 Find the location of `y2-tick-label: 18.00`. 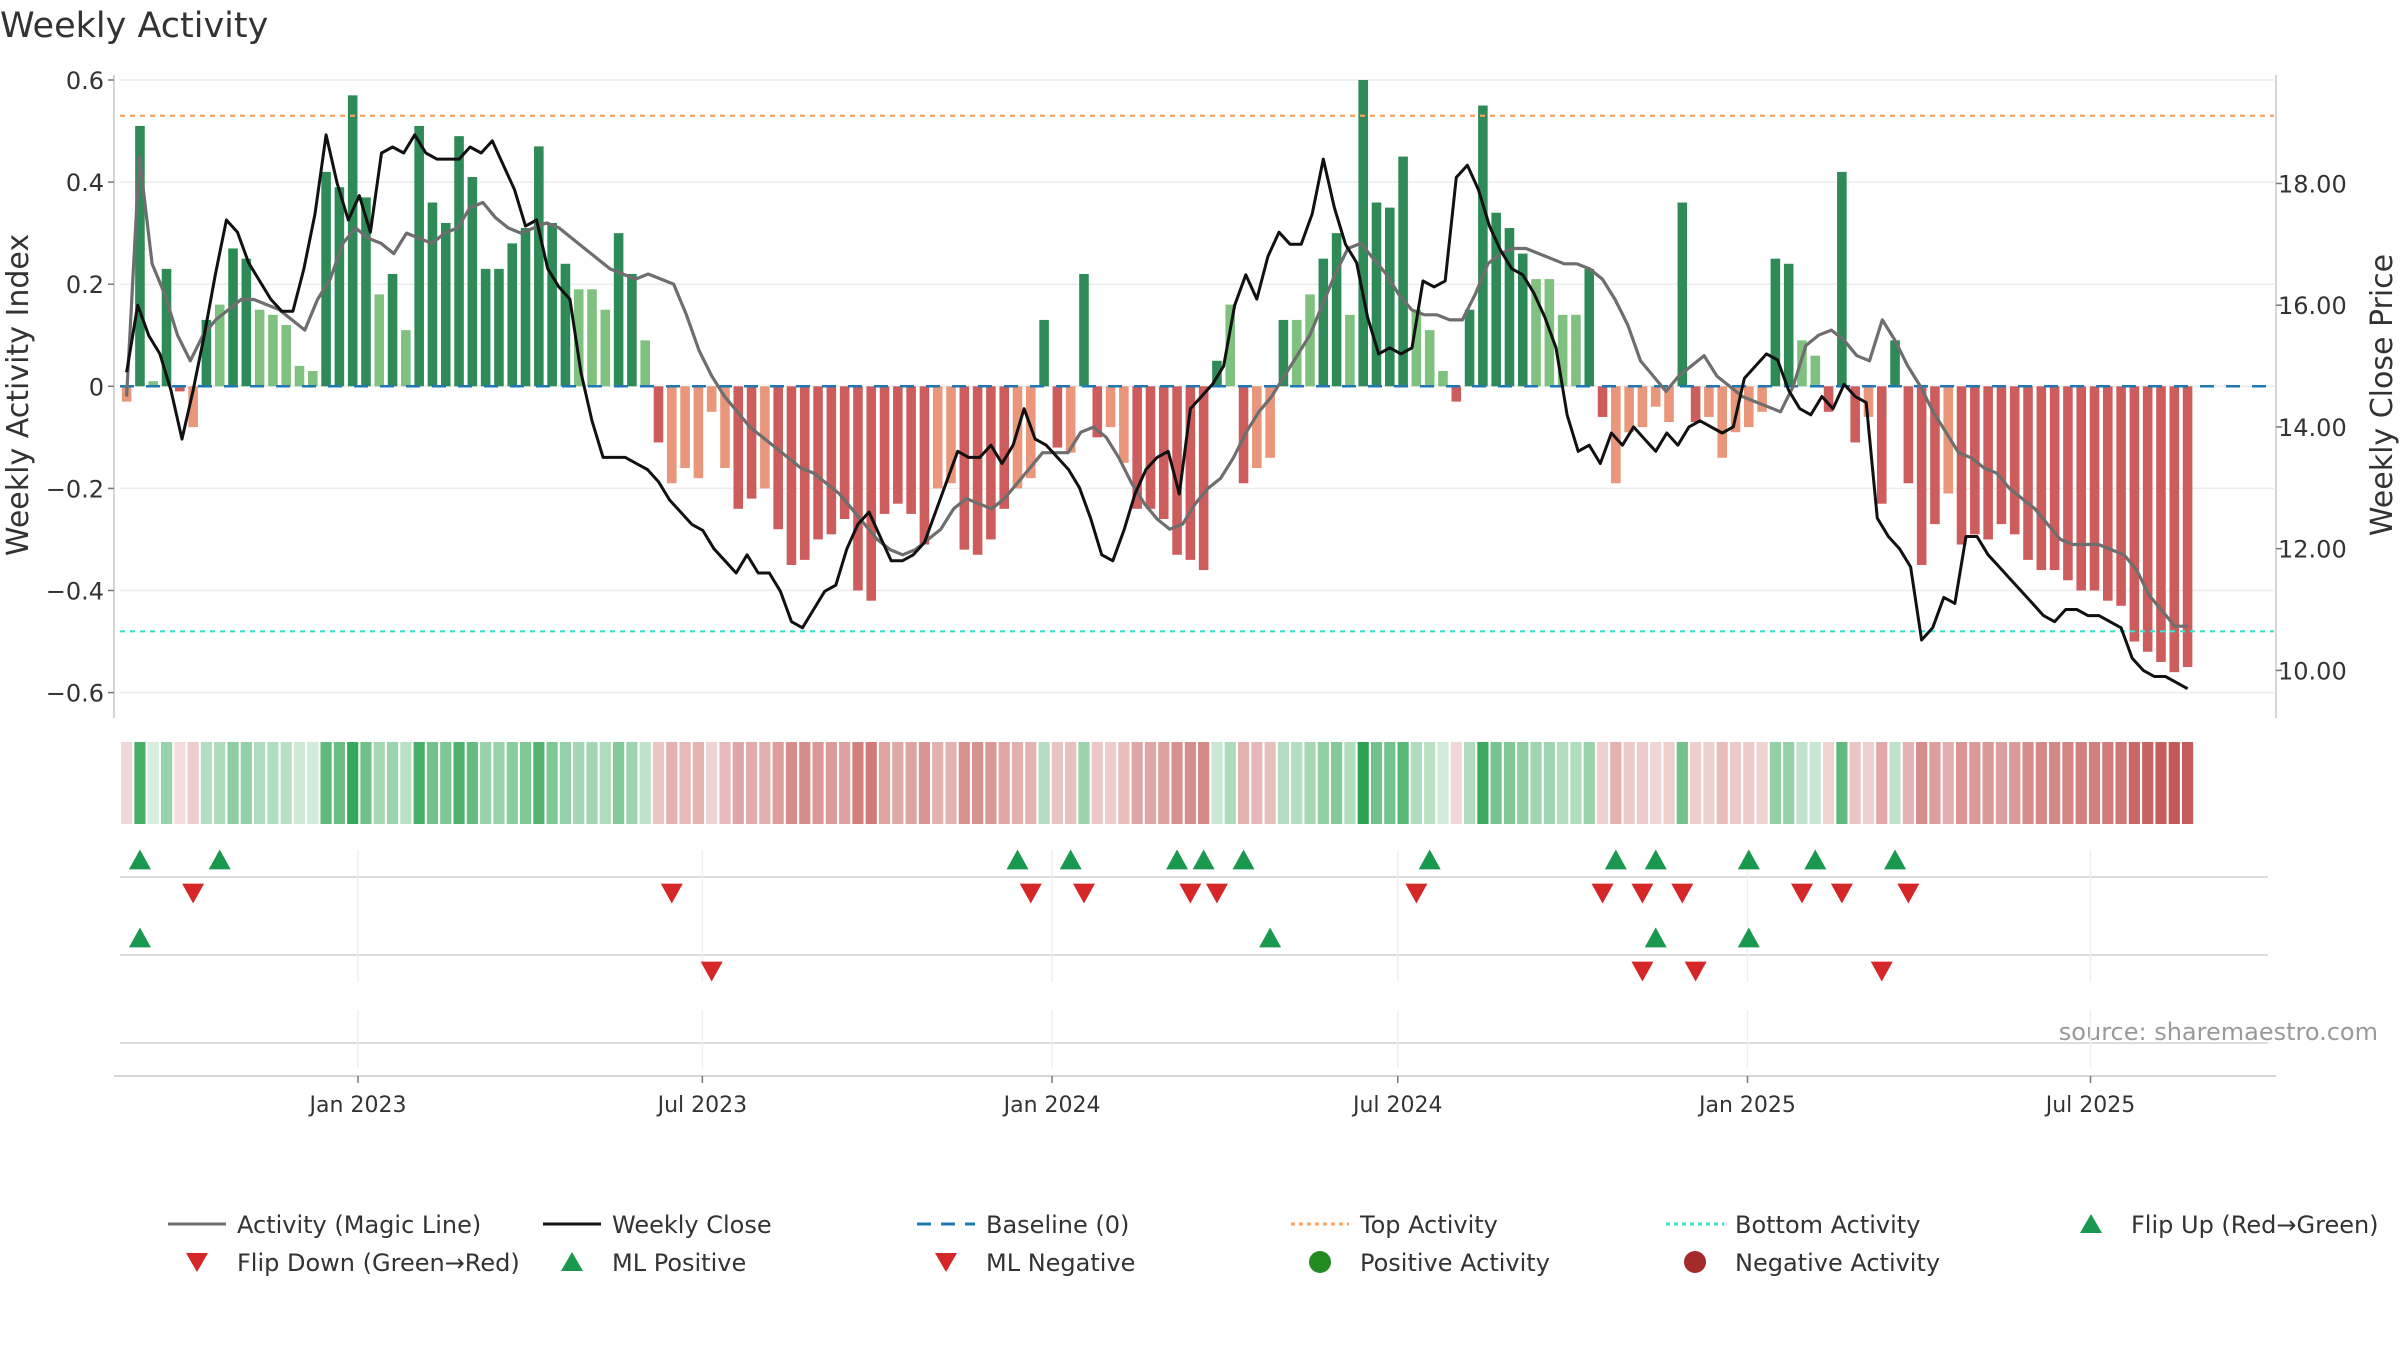

y2-tick-label: 18.00 is located at coordinates (2312, 184).